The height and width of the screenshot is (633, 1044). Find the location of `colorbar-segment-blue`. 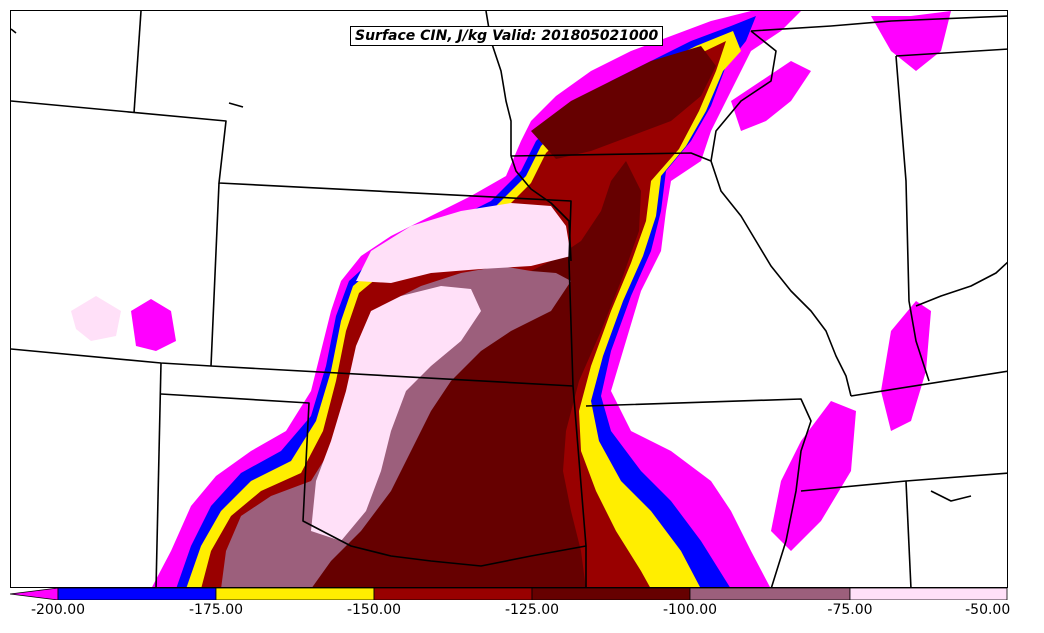

colorbar-segment-blue is located at coordinates (137, 594).